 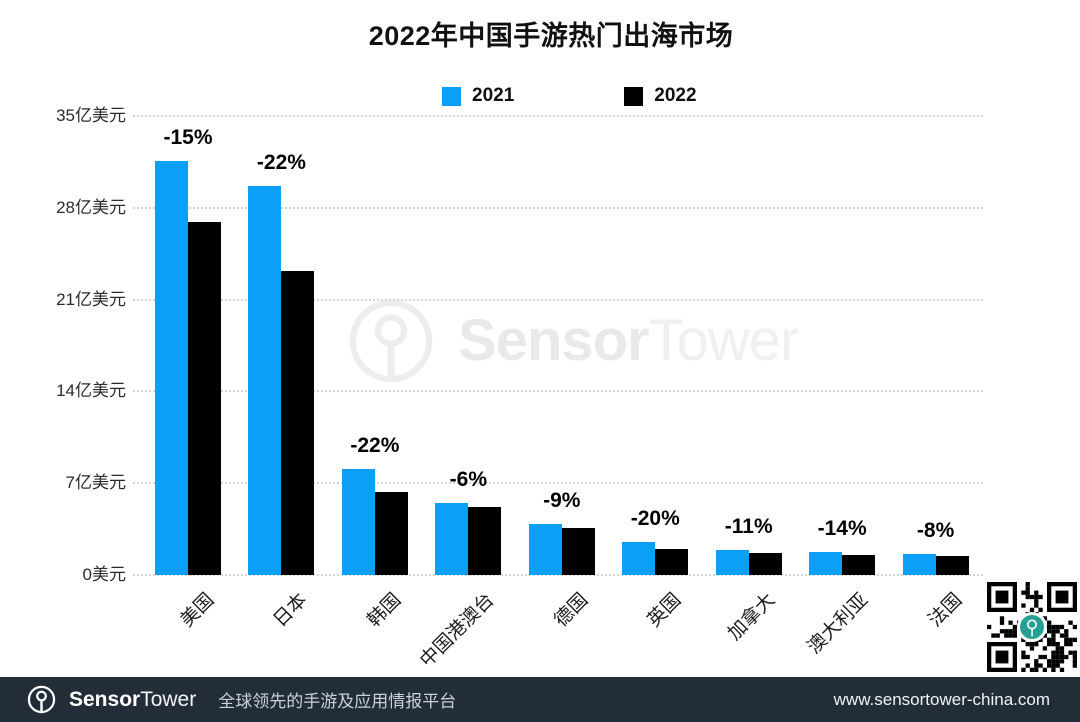 What do you see at coordinates (765, 563) in the screenshot?
I see `bar-2022-加拿大` at bounding box center [765, 563].